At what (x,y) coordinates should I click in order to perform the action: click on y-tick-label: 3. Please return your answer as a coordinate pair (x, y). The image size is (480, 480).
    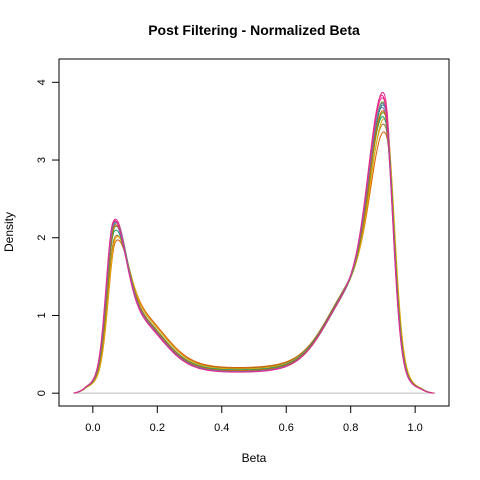
    Looking at the image, I should click on (42, 160).